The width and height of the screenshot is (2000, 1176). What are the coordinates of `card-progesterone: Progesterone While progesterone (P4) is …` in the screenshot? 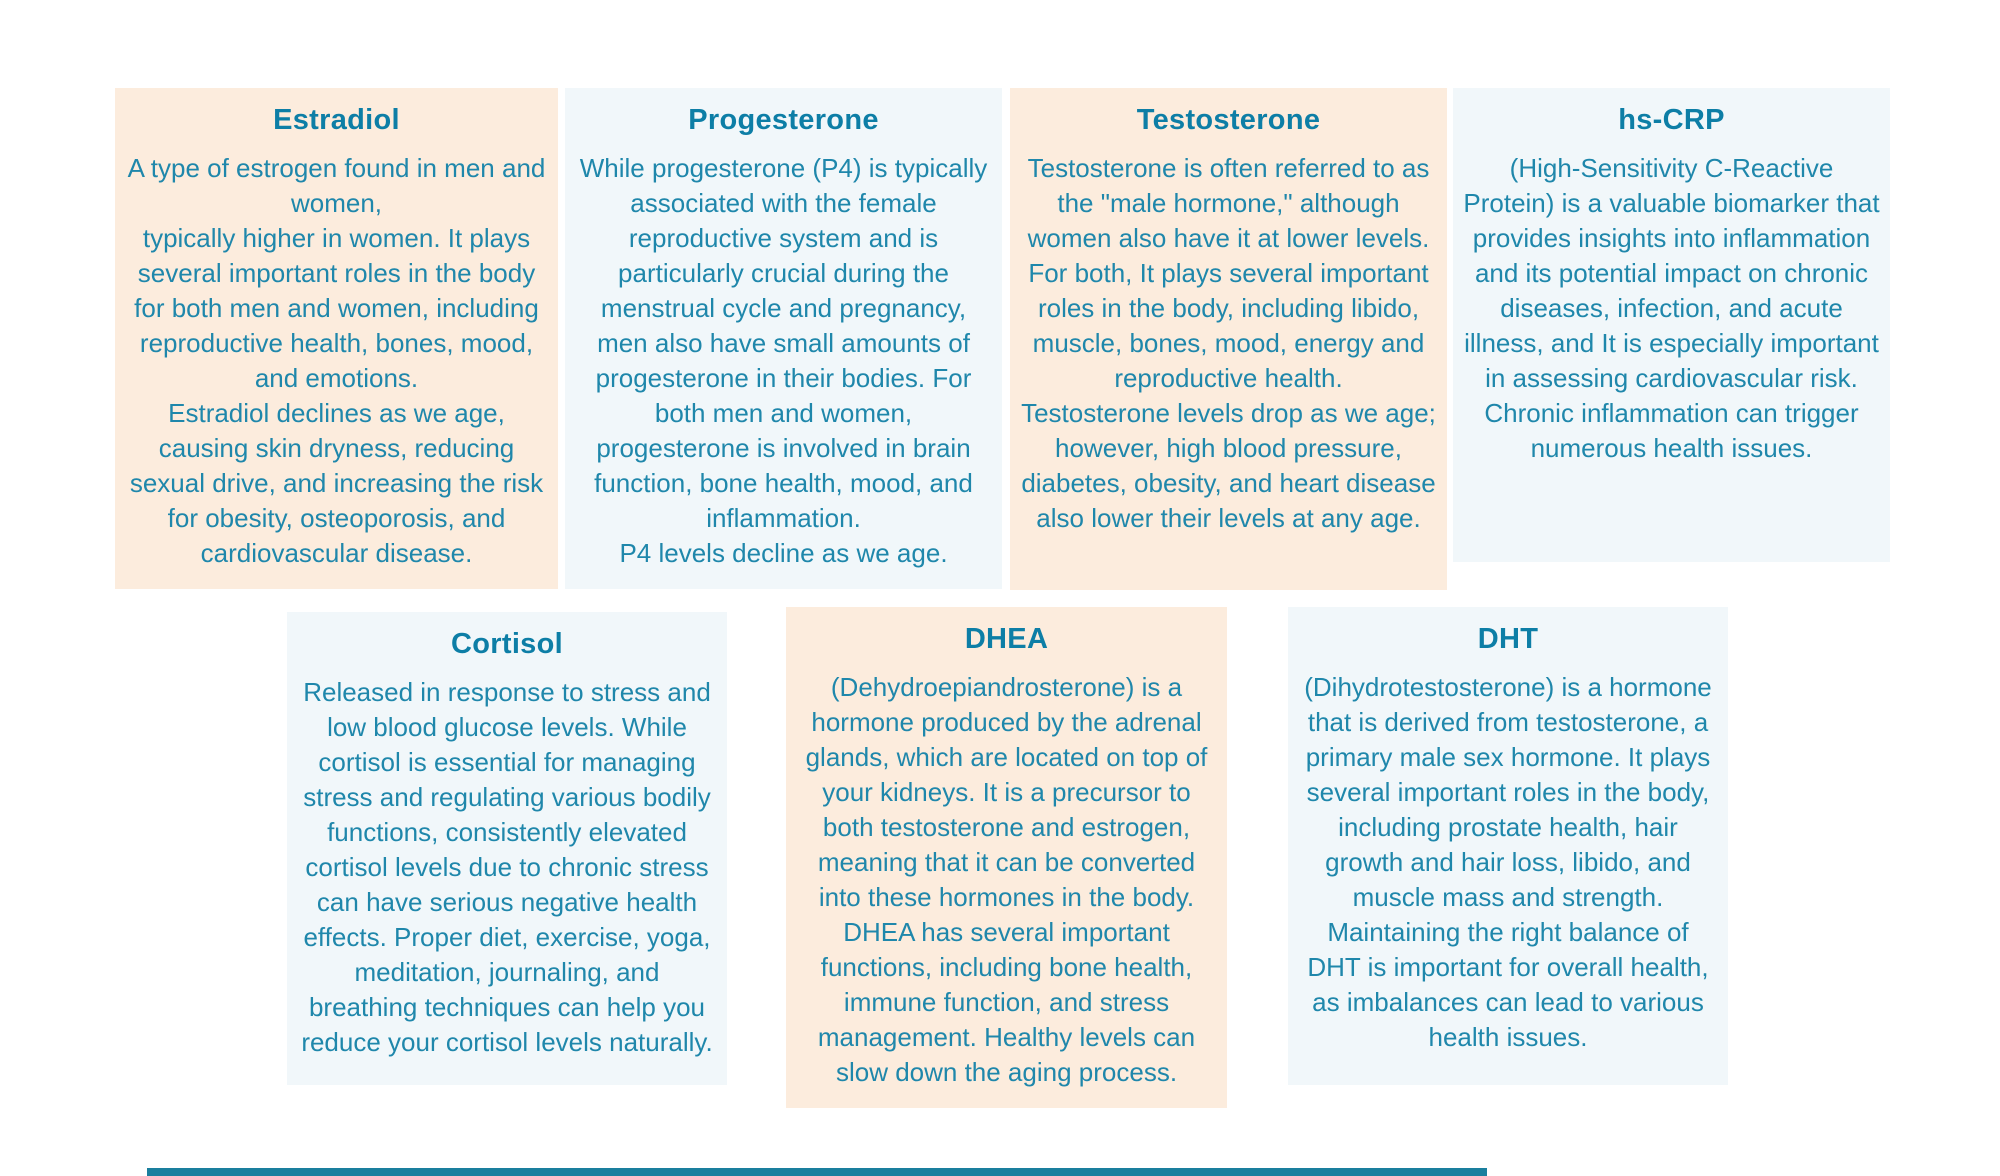 It's located at (783, 338).